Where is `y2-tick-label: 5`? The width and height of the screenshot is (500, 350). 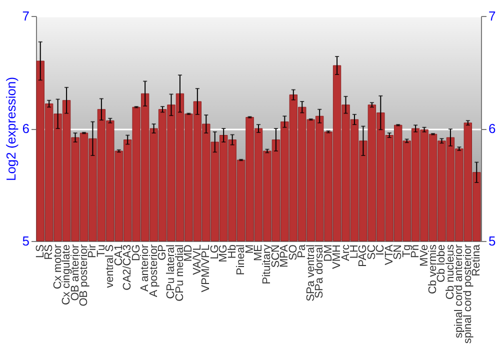
y2-tick-label: 5 is located at coordinates (492, 241).